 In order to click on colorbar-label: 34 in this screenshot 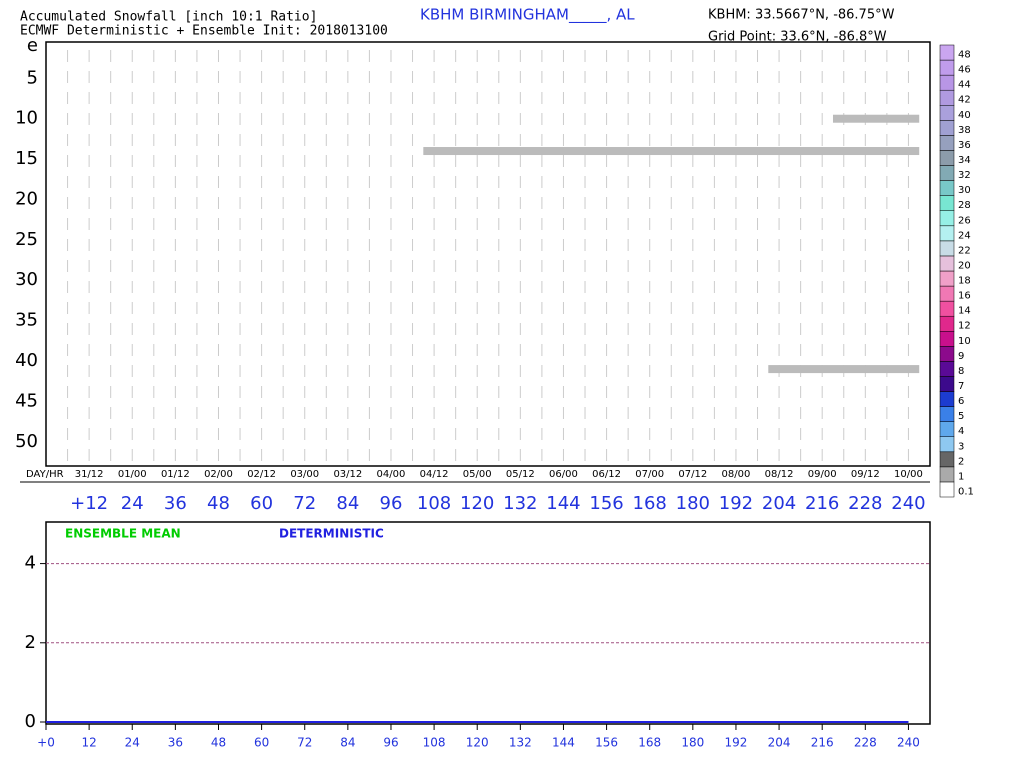, I will do `click(964, 160)`.